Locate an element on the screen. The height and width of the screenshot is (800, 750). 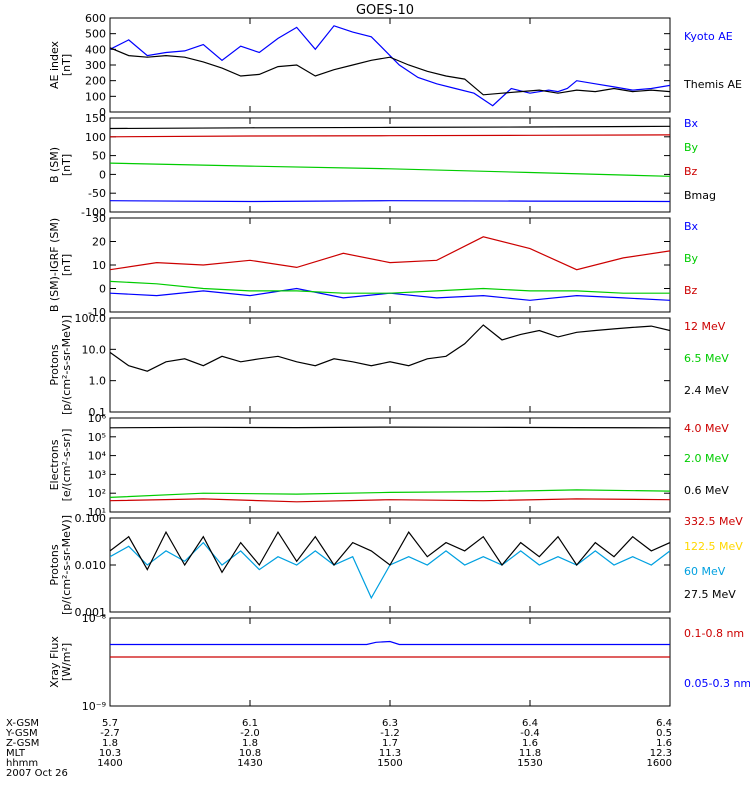
bottom-row-label: Z-GSM is located at coordinates (22, 743).